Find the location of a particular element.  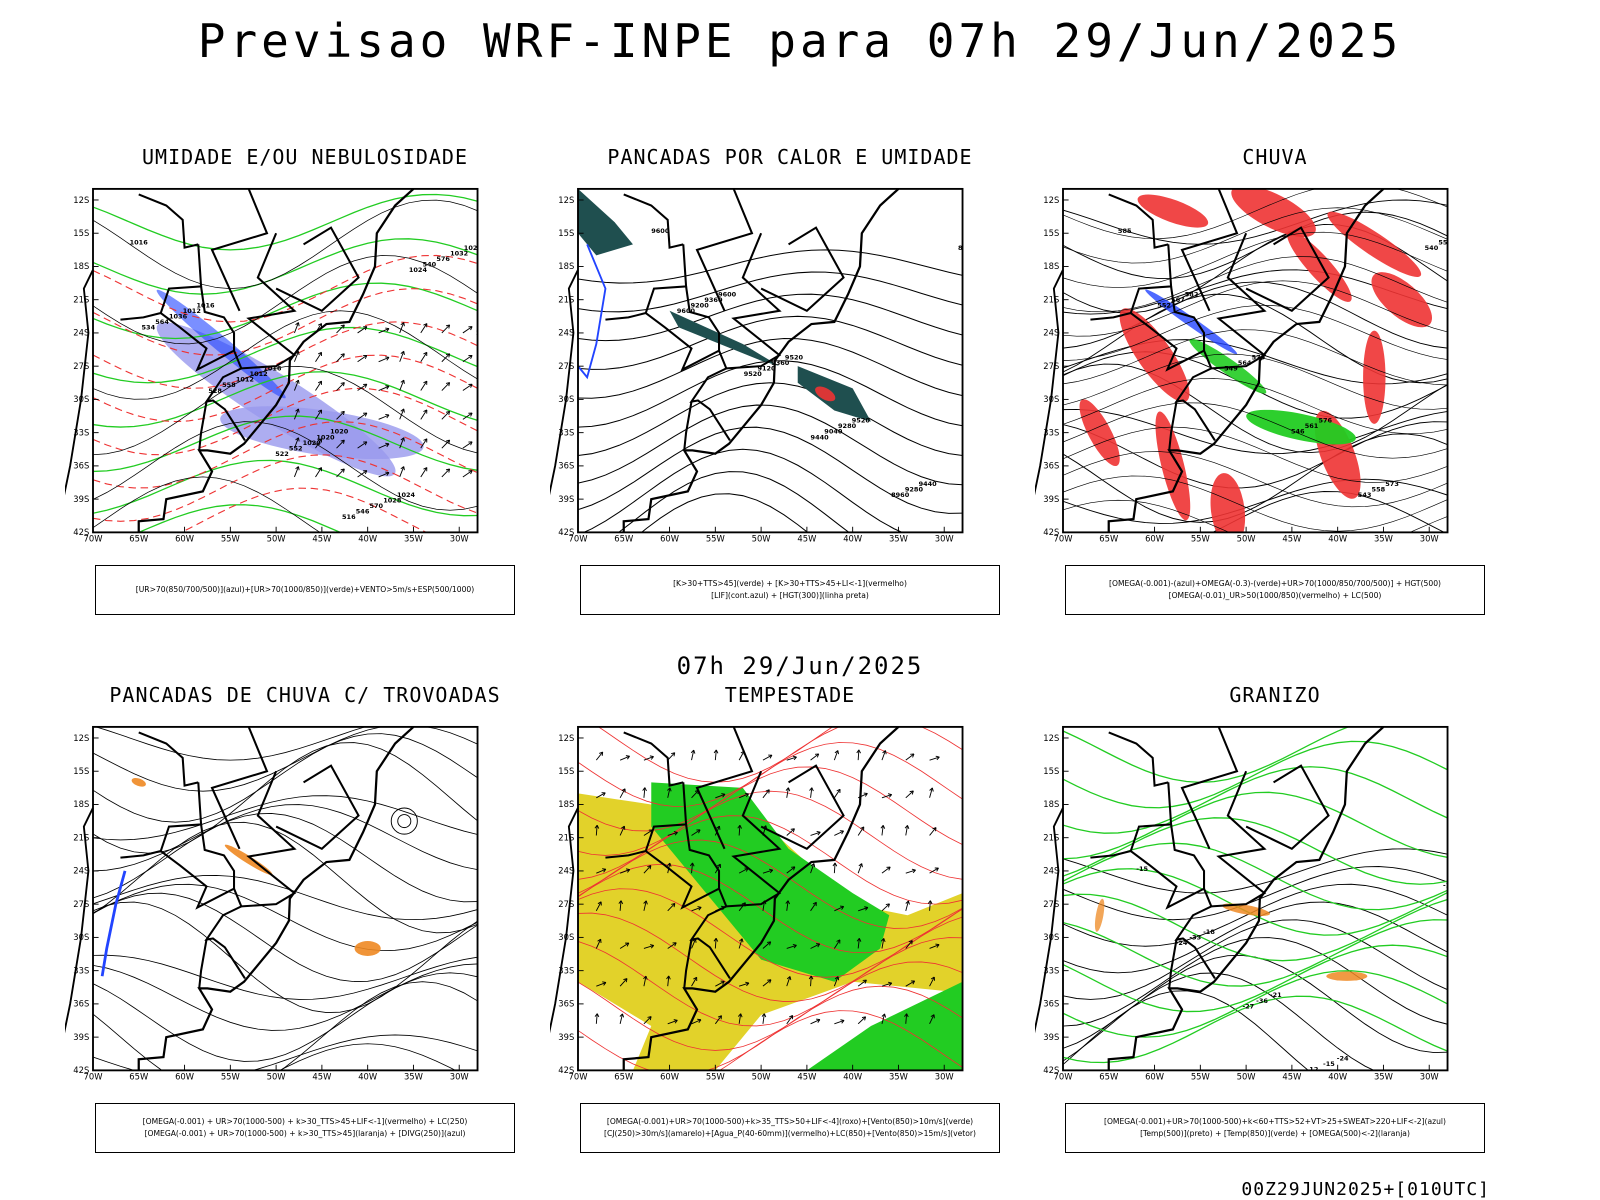

contour-label: 540 is located at coordinates (1432, 248).